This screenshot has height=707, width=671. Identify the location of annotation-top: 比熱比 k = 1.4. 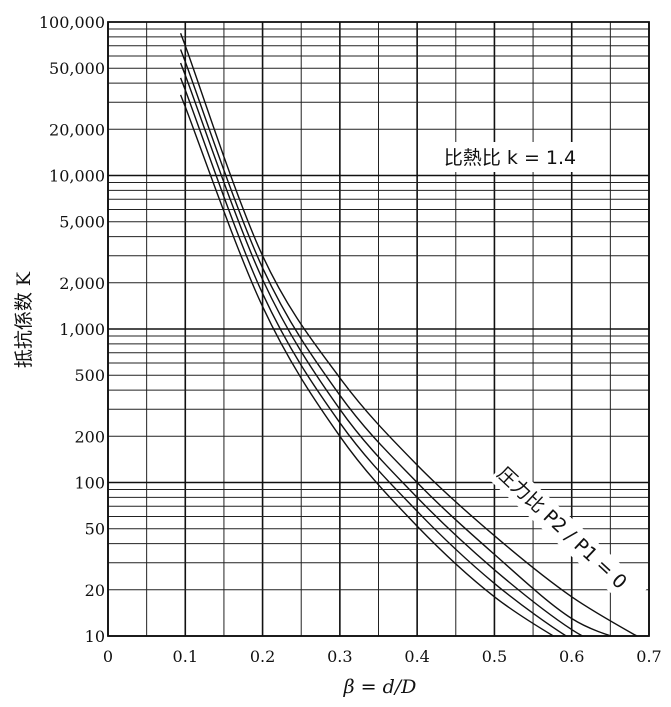
(510, 158).